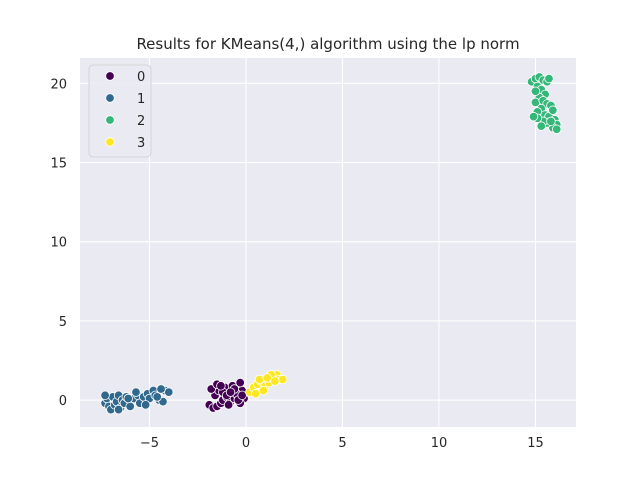 The image size is (640, 480). I want to click on y-tick-labels: 0 5 10 15 20, so click(58, 243).